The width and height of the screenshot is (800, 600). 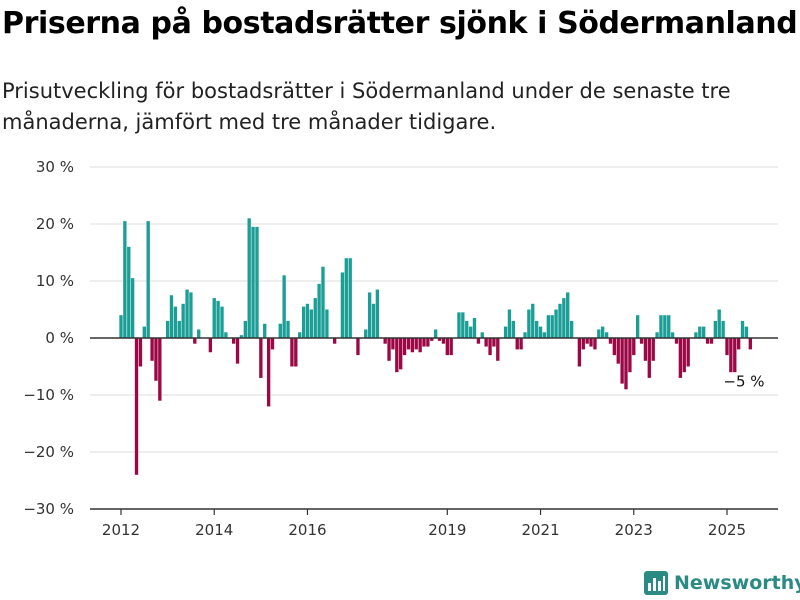 I want to click on x-tick-label: 2023, so click(x=634, y=530).